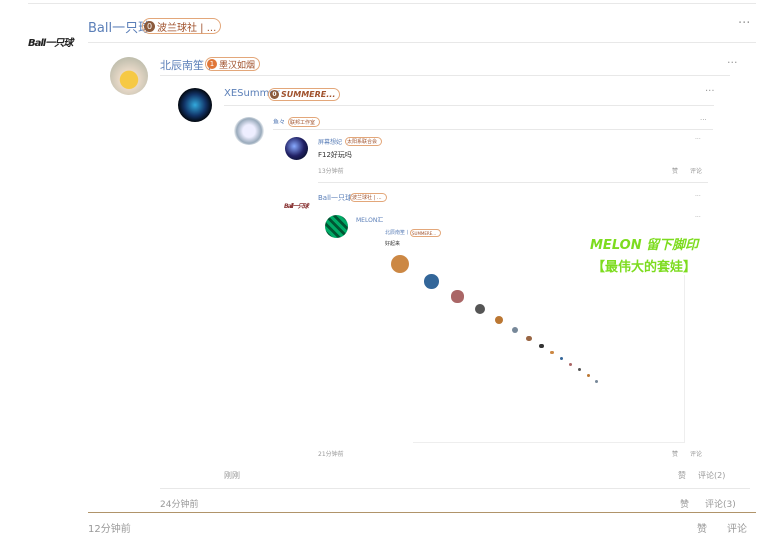 The image size is (783, 540). Describe the element at coordinates (179, 505) in the screenshot. I see `timestamp: 24分钟前` at that location.